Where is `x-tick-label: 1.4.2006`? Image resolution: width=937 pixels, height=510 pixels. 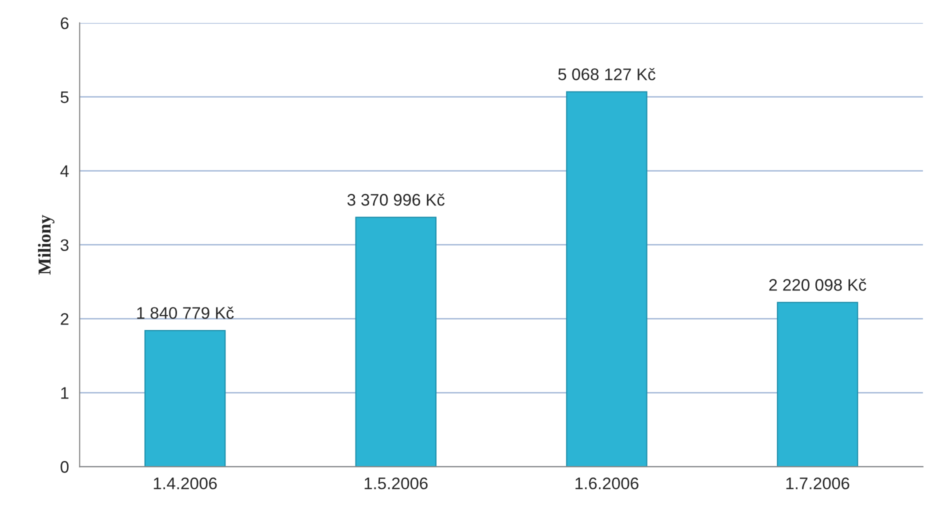
x-tick-label: 1.4.2006 is located at coordinates (185, 484).